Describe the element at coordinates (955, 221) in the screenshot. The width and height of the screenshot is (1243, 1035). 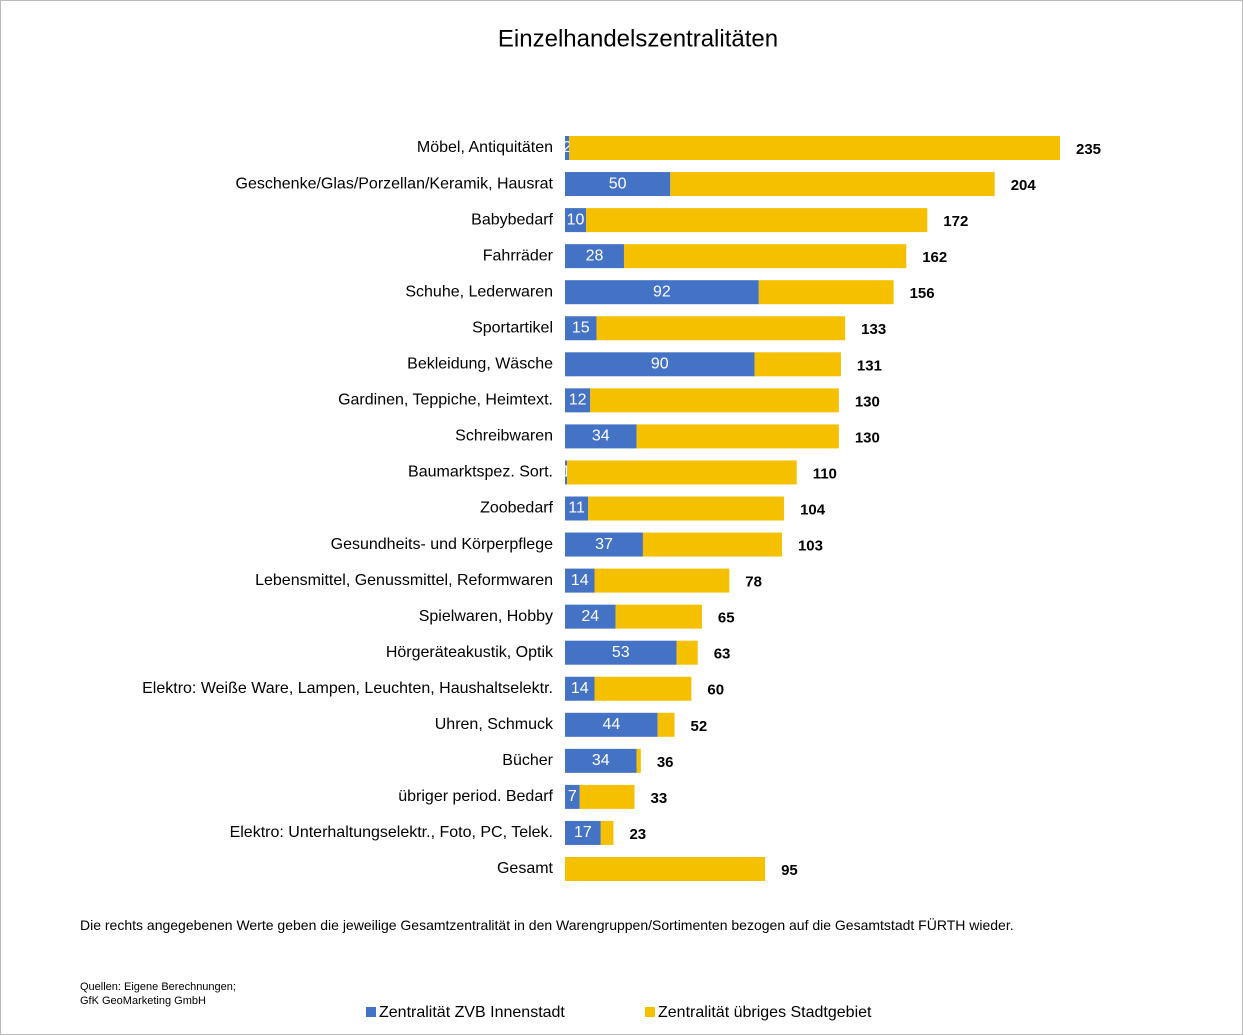
I see `total-label: 172` at that location.